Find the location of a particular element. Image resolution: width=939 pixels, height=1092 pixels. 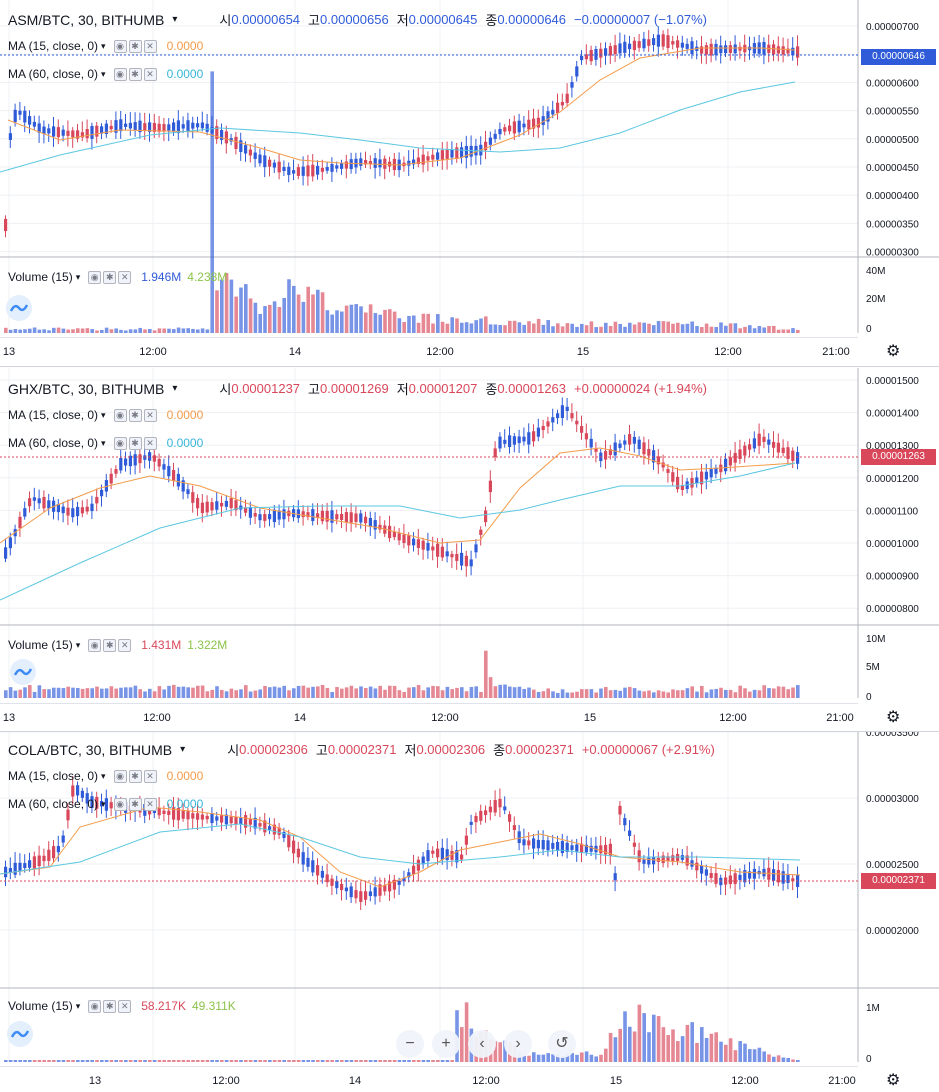

price-tick-label: 0.00000450 is located at coordinates (892, 168).